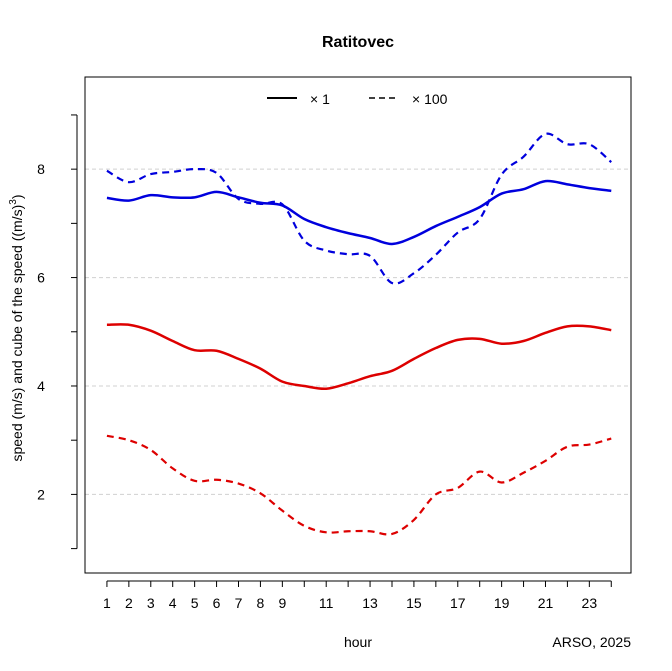 The image size is (672, 671). Describe the element at coordinates (129, 603) in the screenshot. I see `x-tick-label: 2` at that location.